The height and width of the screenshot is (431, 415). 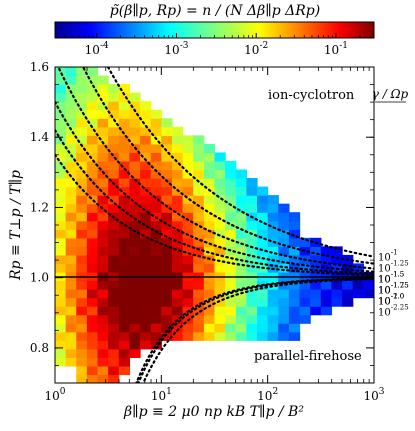 What do you see at coordinates (161, 395) in the screenshot?
I see `x-tick-label: 101` at bounding box center [161, 395].